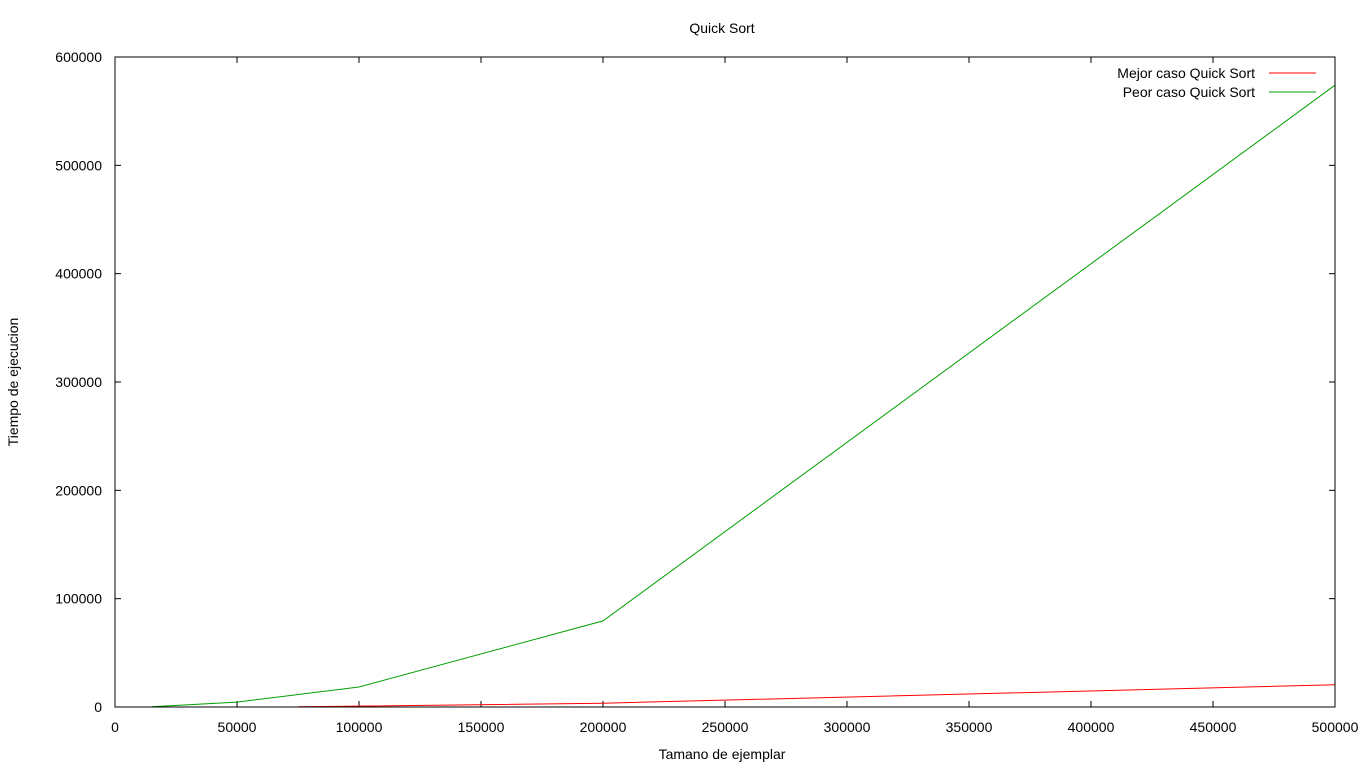  What do you see at coordinates (78, 382) in the screenshot?
I see `y-tick-label: 300000` at bounding box center [78, 382].